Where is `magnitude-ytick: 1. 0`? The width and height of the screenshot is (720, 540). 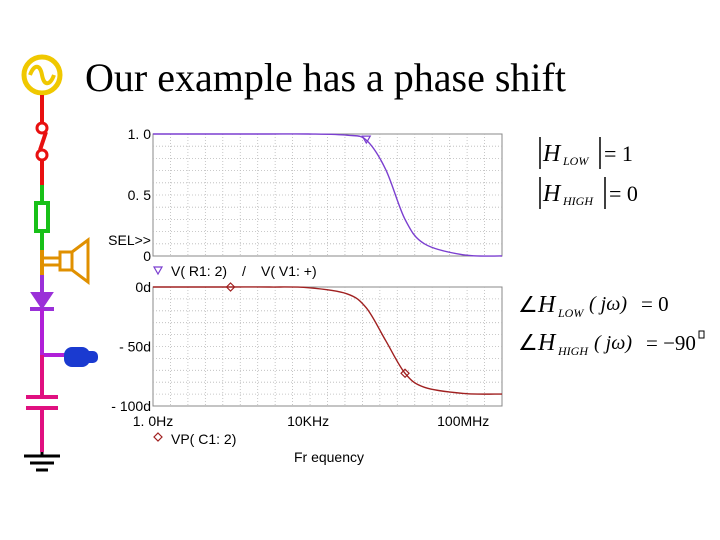
magnitude-ytick: 1. 0 is located at coordinates (140, 134).